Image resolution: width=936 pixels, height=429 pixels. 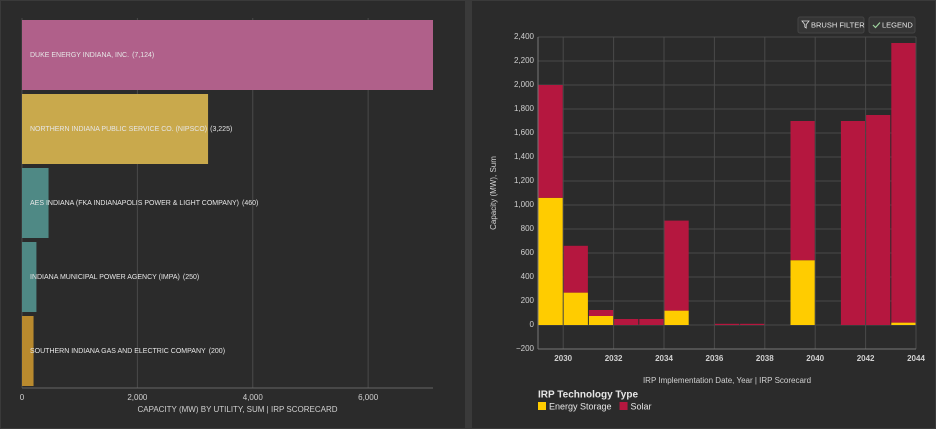 What do you see at coordinates (528, 300) in the screenshot?
I see `y-tick-label: 200` at bounding box center [528, 300].